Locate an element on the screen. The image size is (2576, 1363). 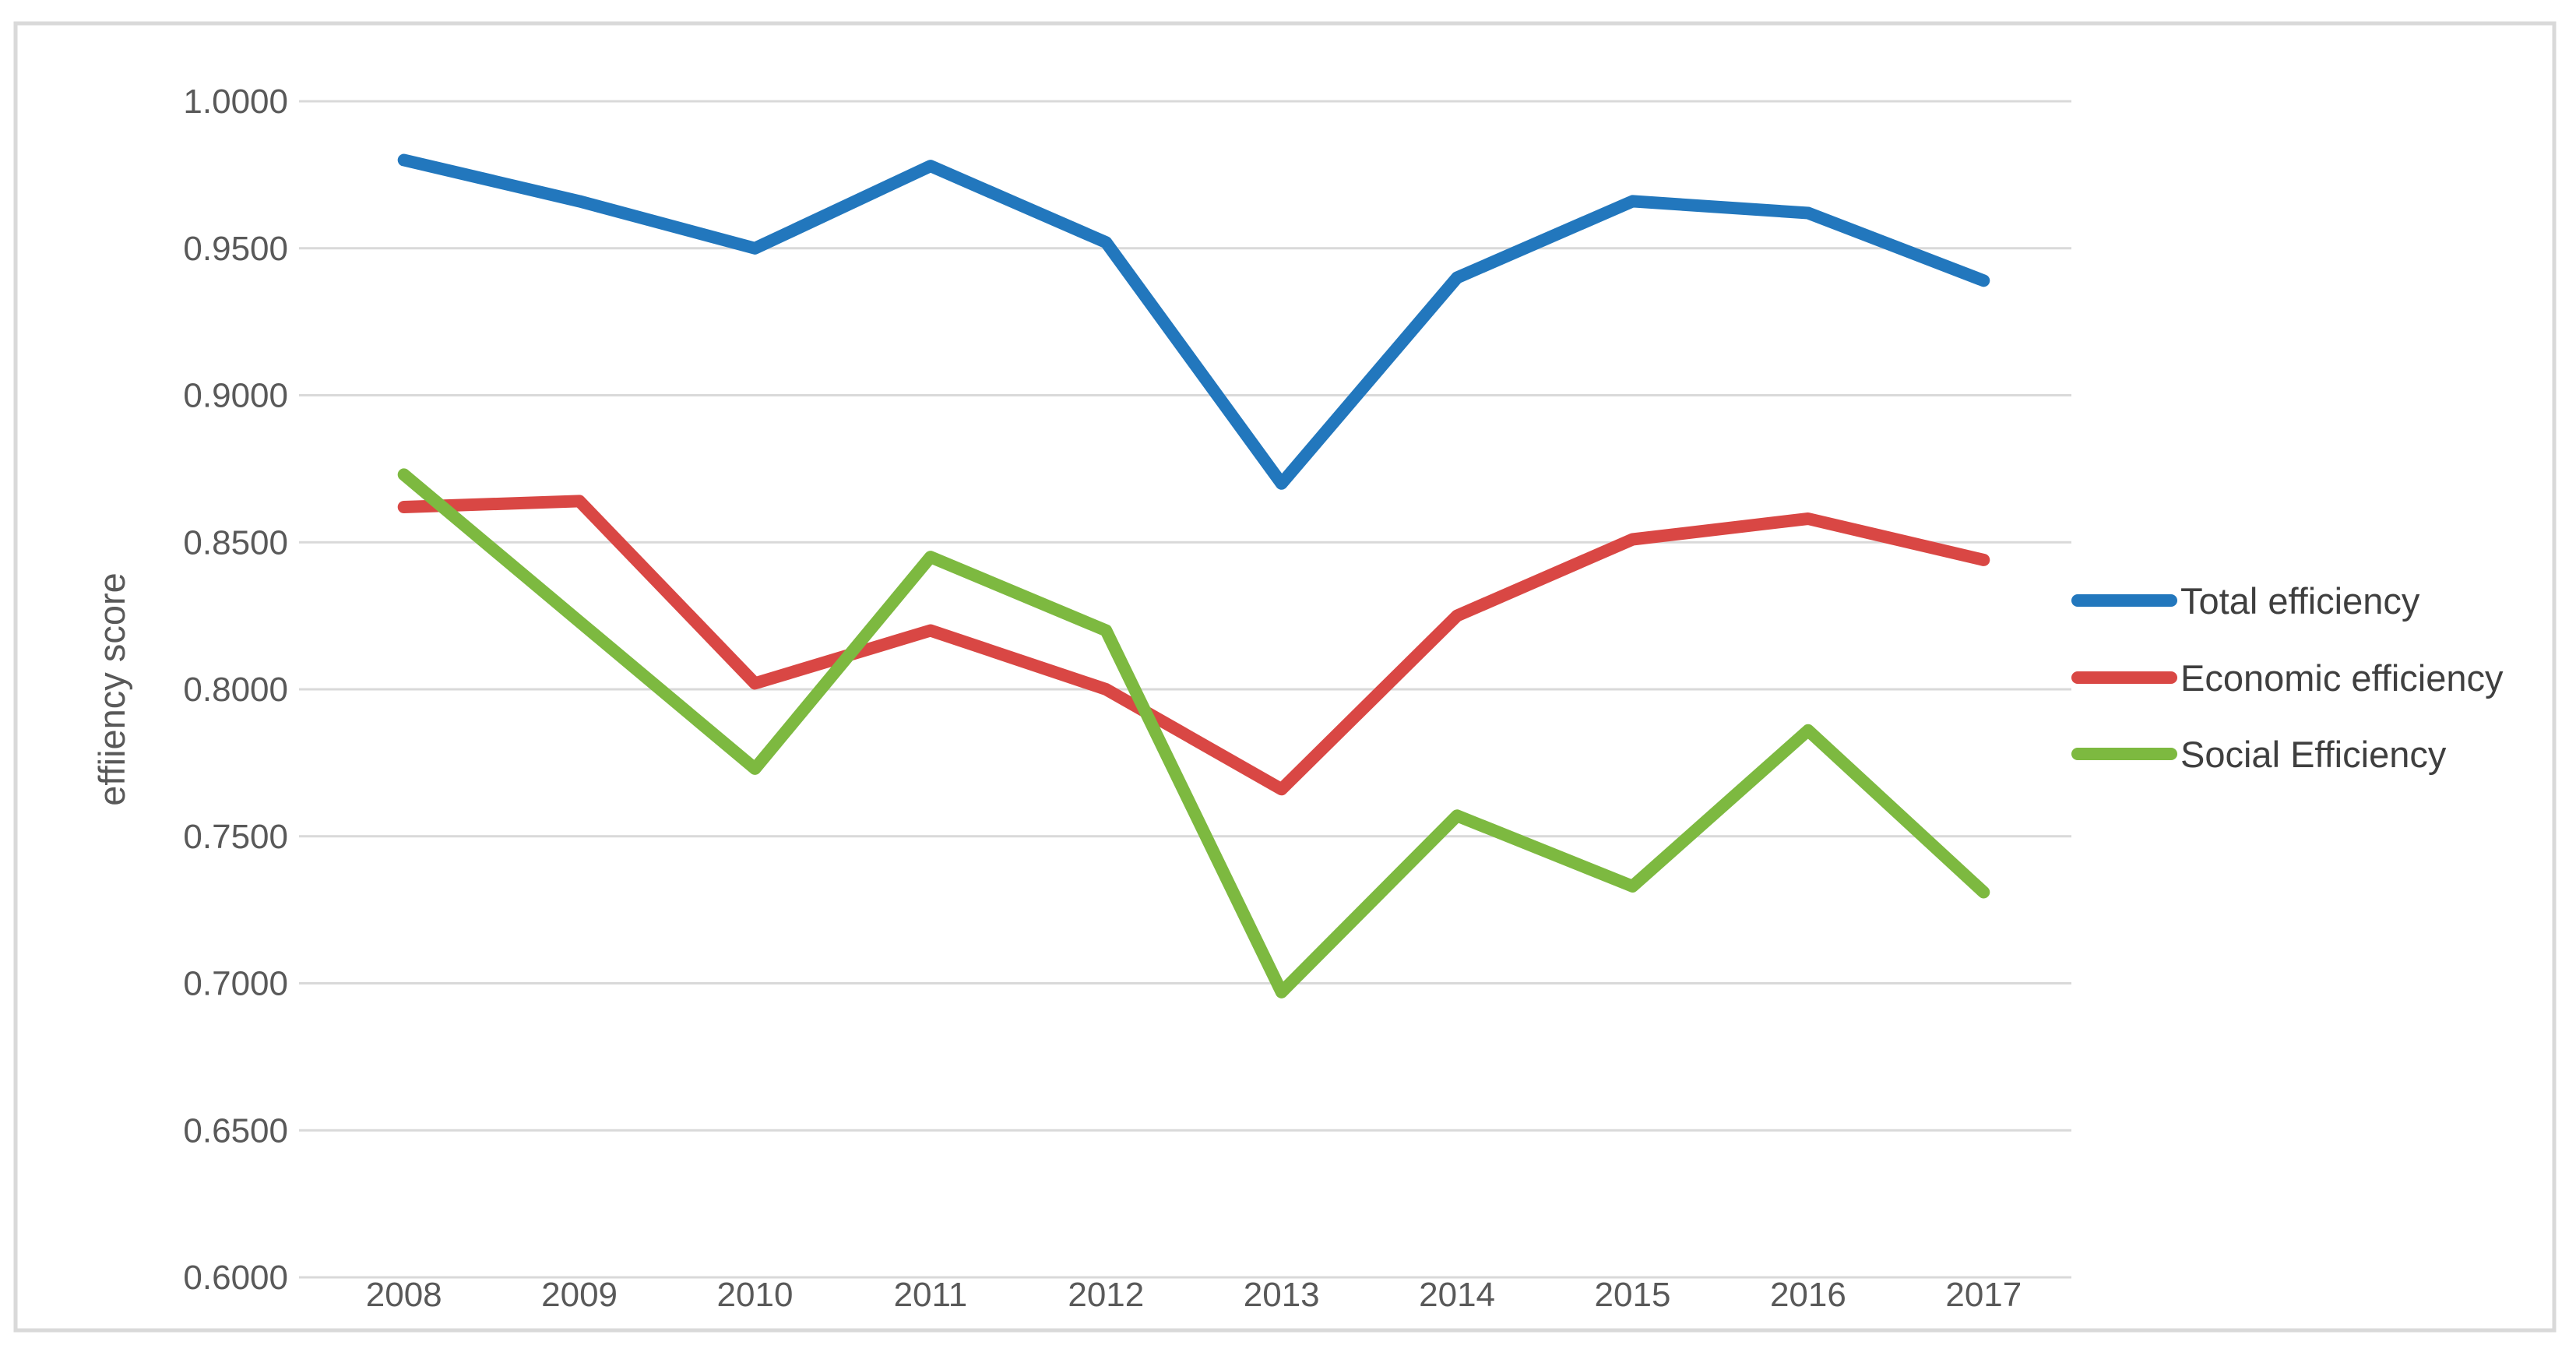
legend-label-total-efficiency: Total efficiency is located at coordinates (2300, 601).